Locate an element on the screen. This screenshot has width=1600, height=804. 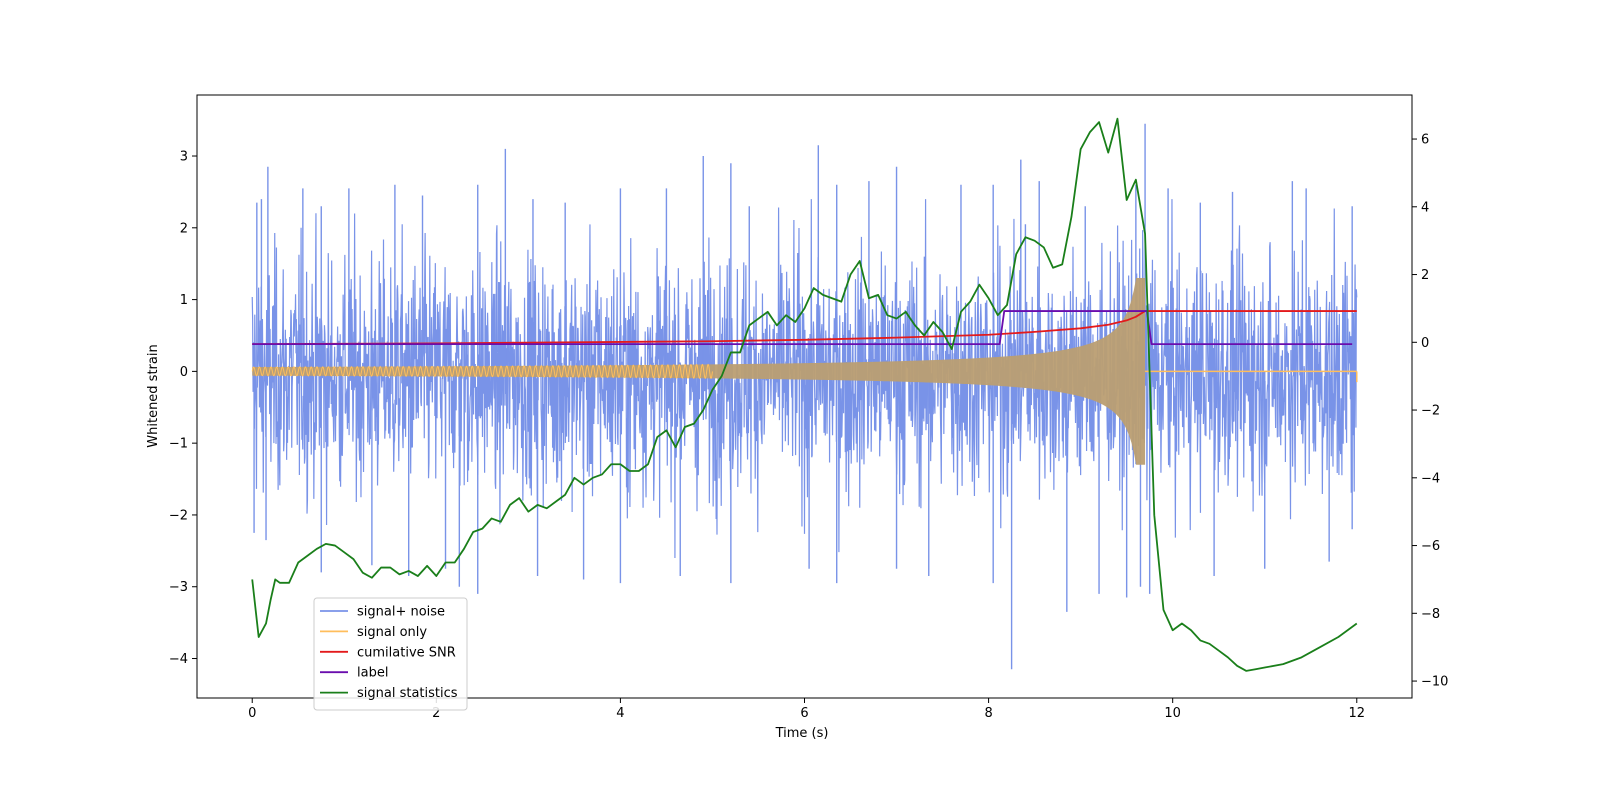
y-right-tick-label: 0 is located at coordinates (1425, 343).